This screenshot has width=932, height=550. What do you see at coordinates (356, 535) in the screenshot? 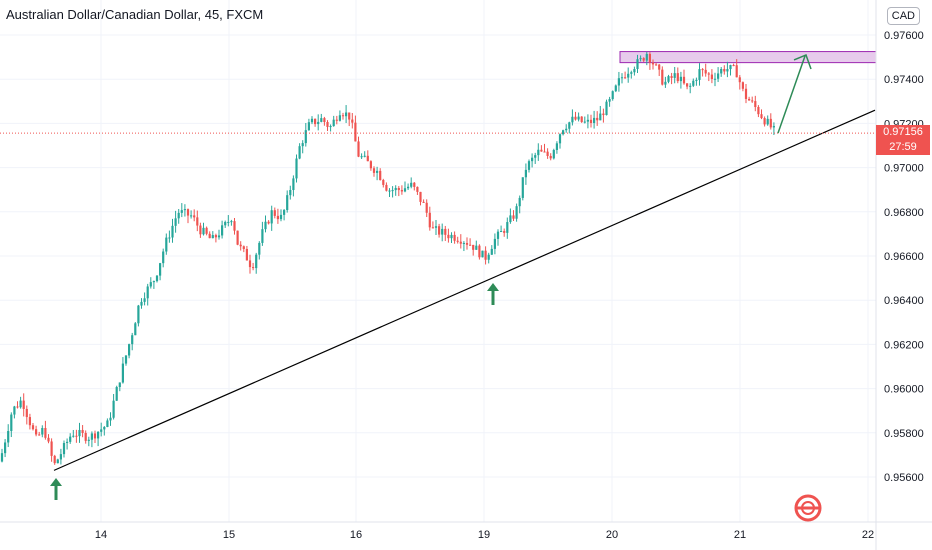
I see `x-tick-label: 16` at bounding box center [356, 535].